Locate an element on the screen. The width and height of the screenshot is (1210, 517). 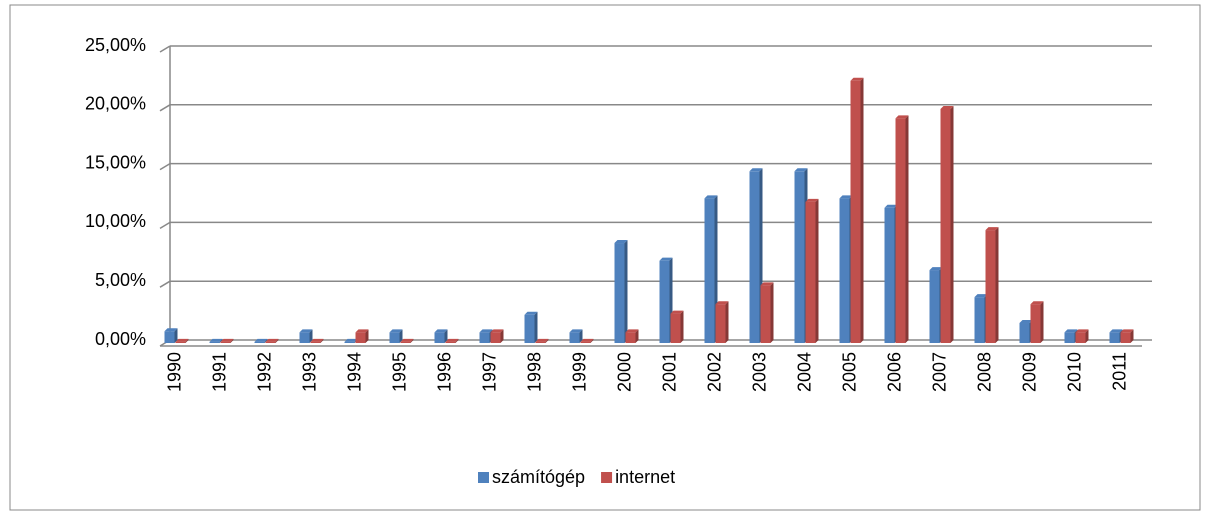
x-tick-label: 1990 is located at coordinates (174, 372).